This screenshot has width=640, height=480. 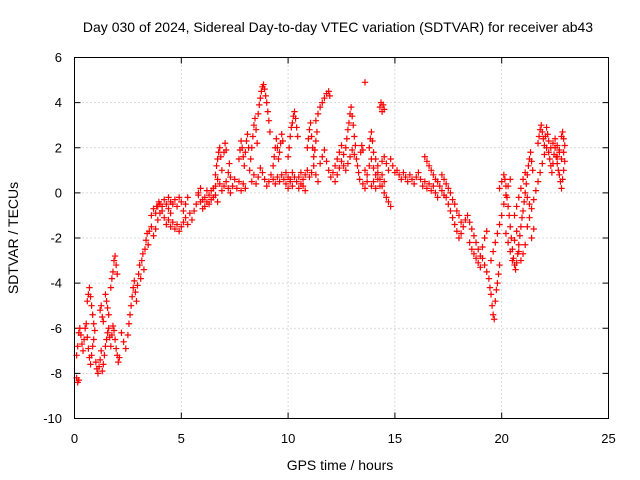 I want to click on x-tick-label: 20, so click(x=501, y=438).